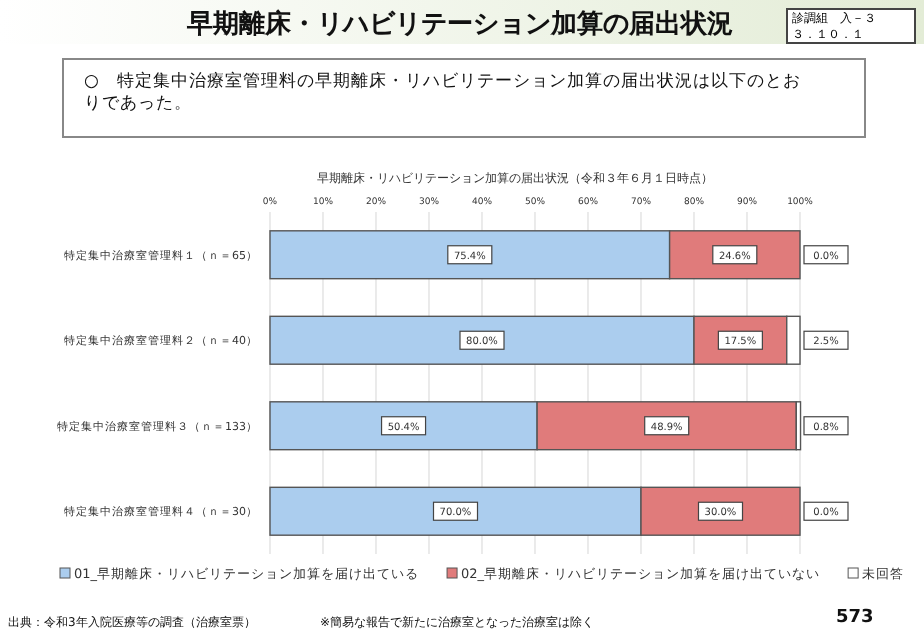 The image size is (924, 640). What do you see at coordinates (460, 24) in the screenshot?
I see `chart-title: 早期離床・リハビリテーション加算の届出状況` at bounding box center [460, 24].